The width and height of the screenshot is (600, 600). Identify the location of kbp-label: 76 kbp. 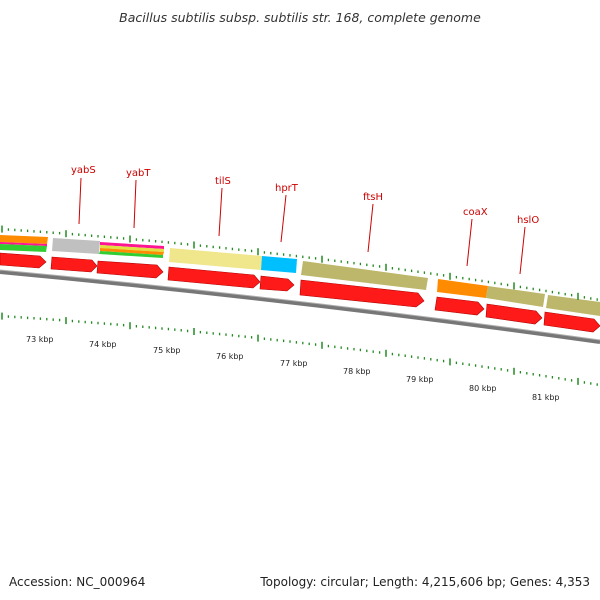
(230, 356).